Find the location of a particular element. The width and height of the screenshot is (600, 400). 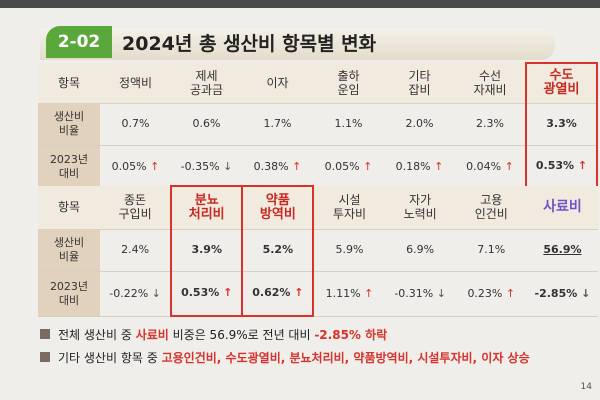

cell: -0.31% ↓ is located at coordinates (420, 294).